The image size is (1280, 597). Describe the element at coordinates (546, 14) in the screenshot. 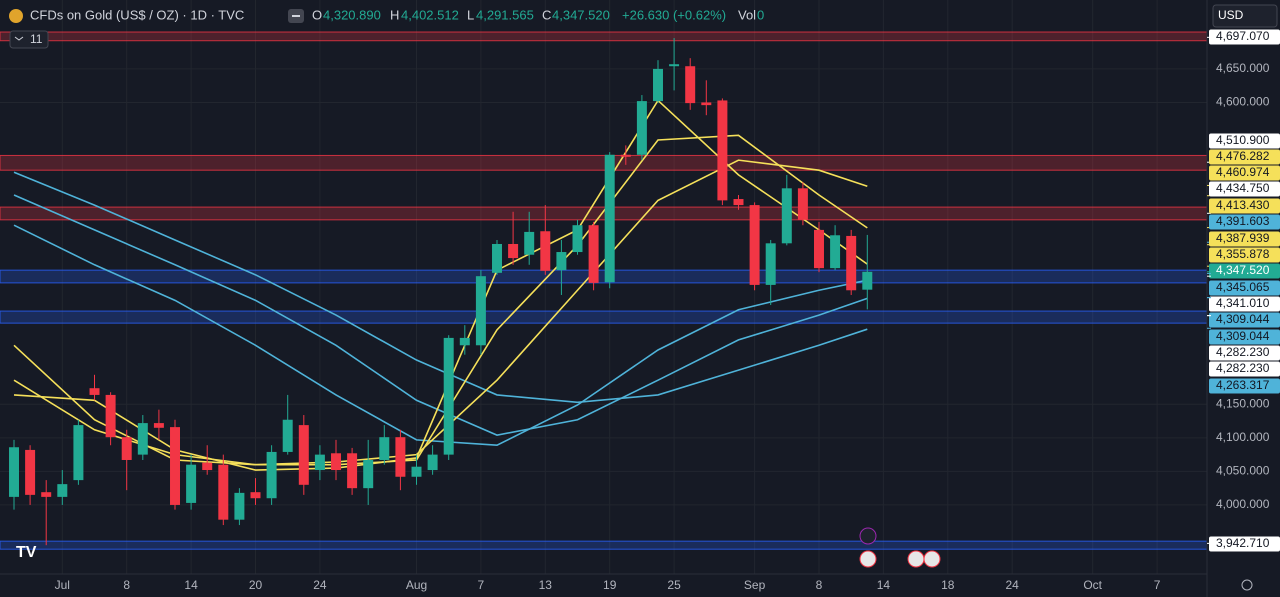

I see `c-label: C` at that location.